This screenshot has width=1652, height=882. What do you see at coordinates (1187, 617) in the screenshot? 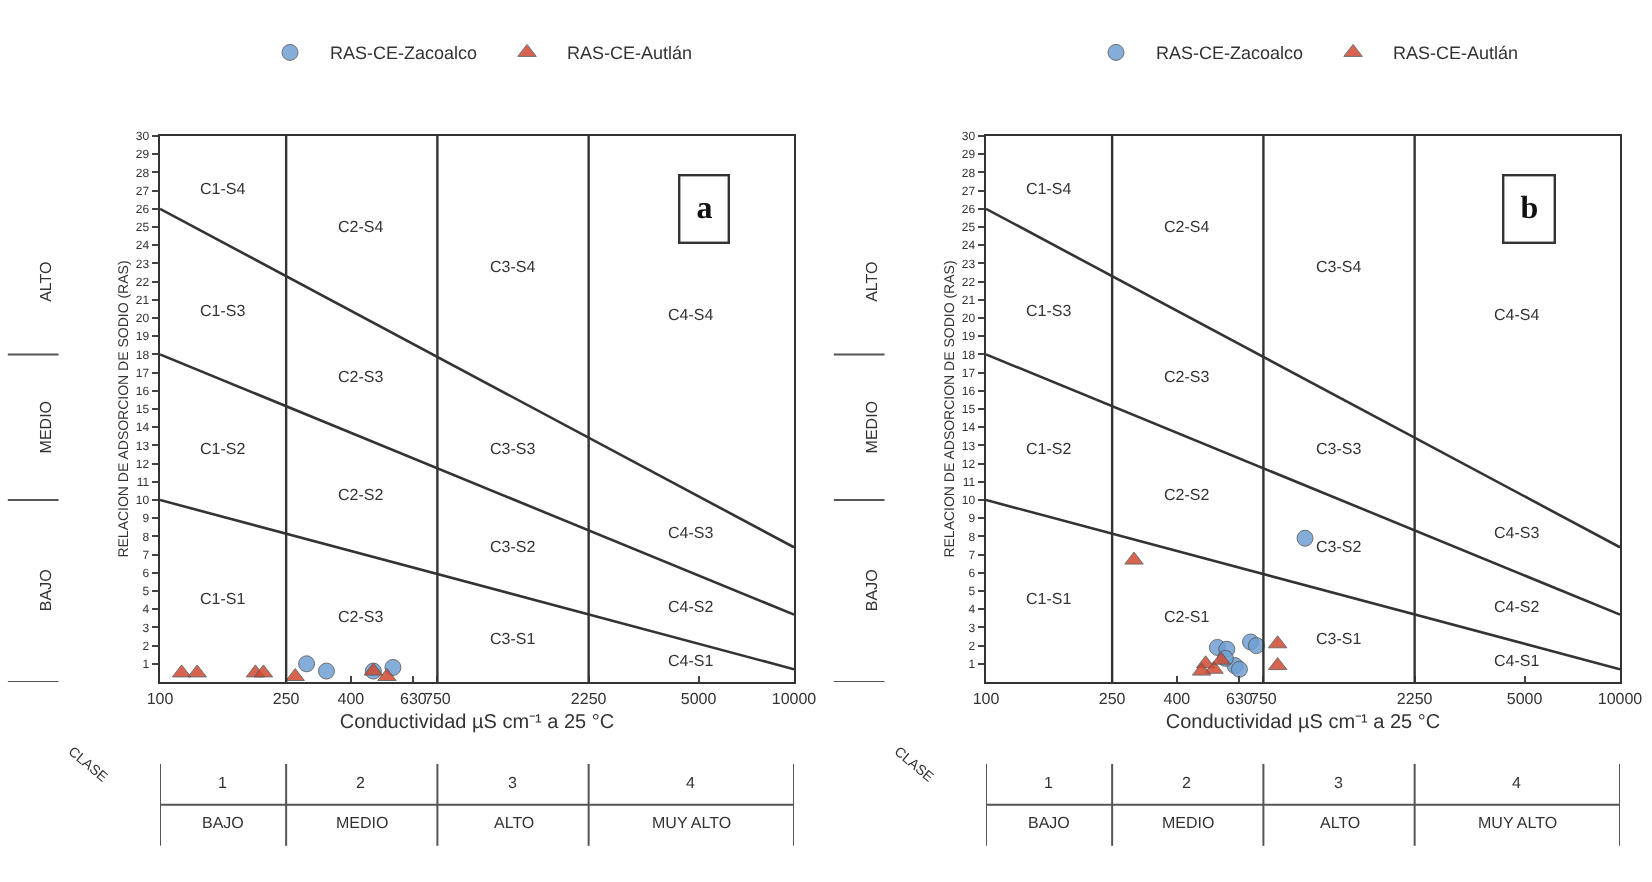
I see `annotation: C2-S1` at bounding box center [1187, 617].